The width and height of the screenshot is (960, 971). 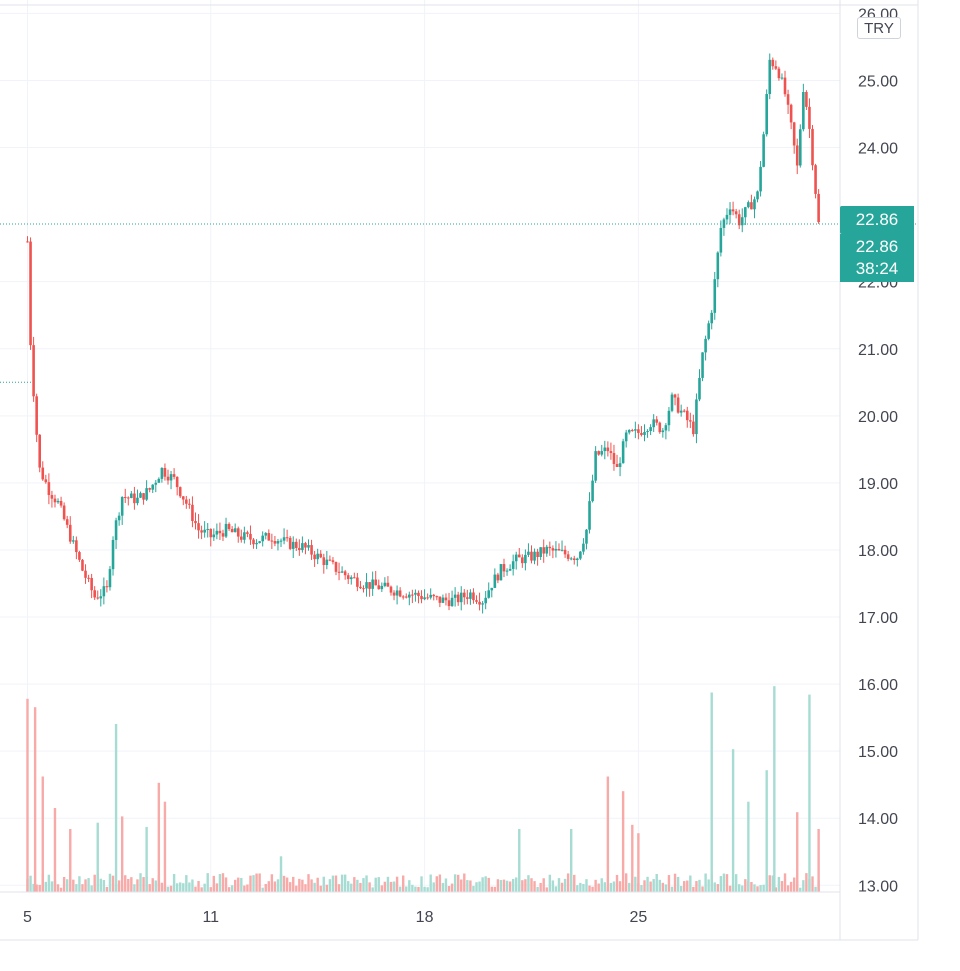 I want to click on y-tick-label: 15.00, so click(x=878, y=752).